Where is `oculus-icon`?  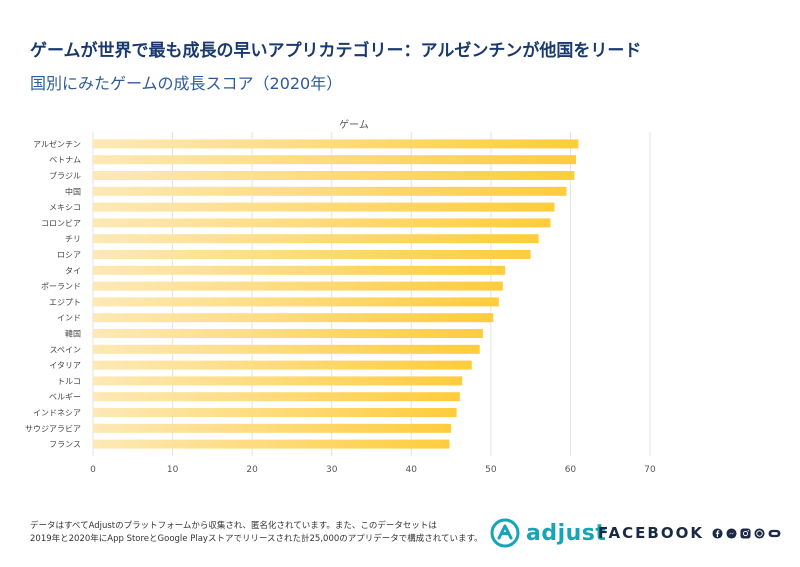 oculus-icon is located at coordinates (774, 533).